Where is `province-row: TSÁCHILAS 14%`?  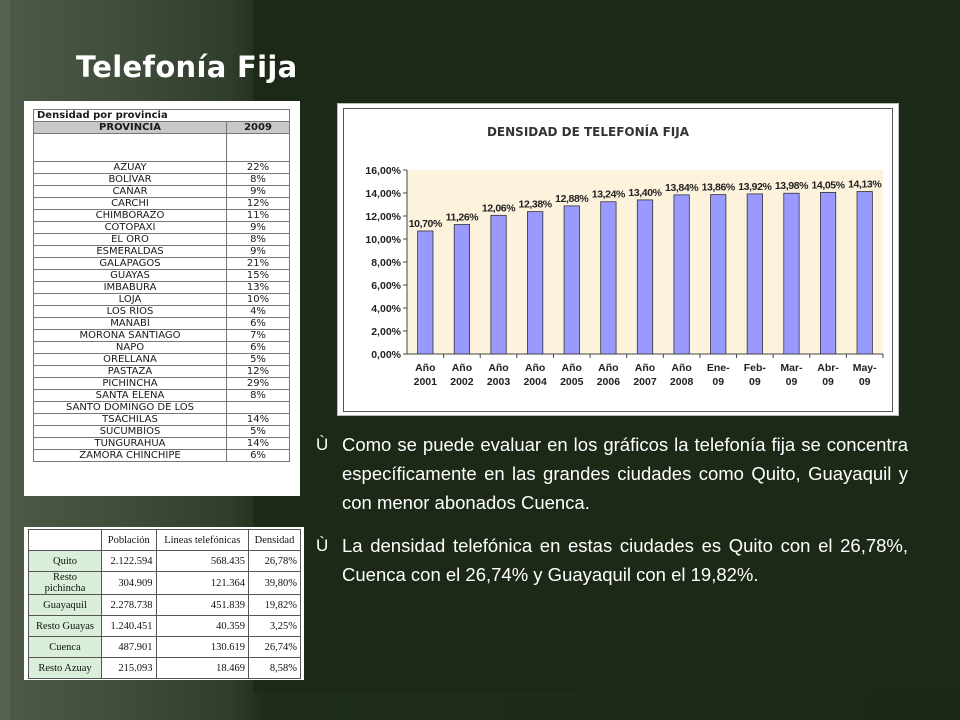 province-row: TSÁCHILAS 14% is located at coordinates (161, 419).